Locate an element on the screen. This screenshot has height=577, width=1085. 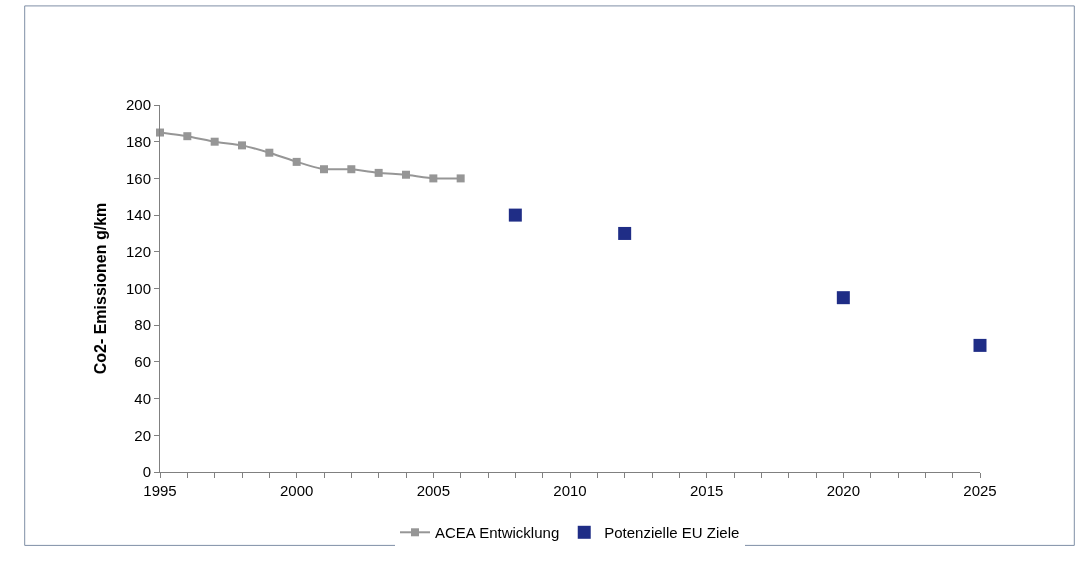
x-tick-label: 2010 is located at coordinates (570, 490).